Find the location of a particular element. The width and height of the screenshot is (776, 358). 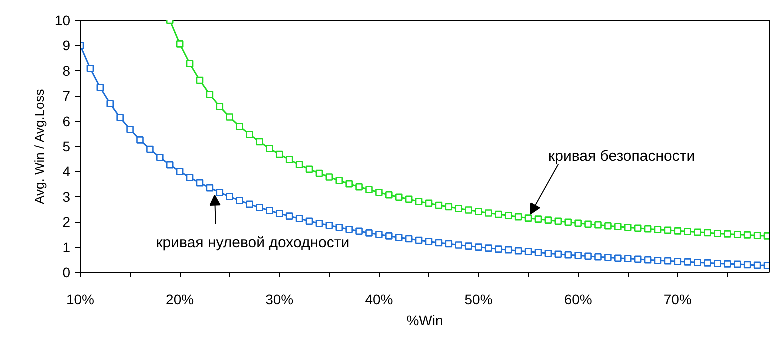

y-tick-label: 0 is located at coordinates (66, 272).